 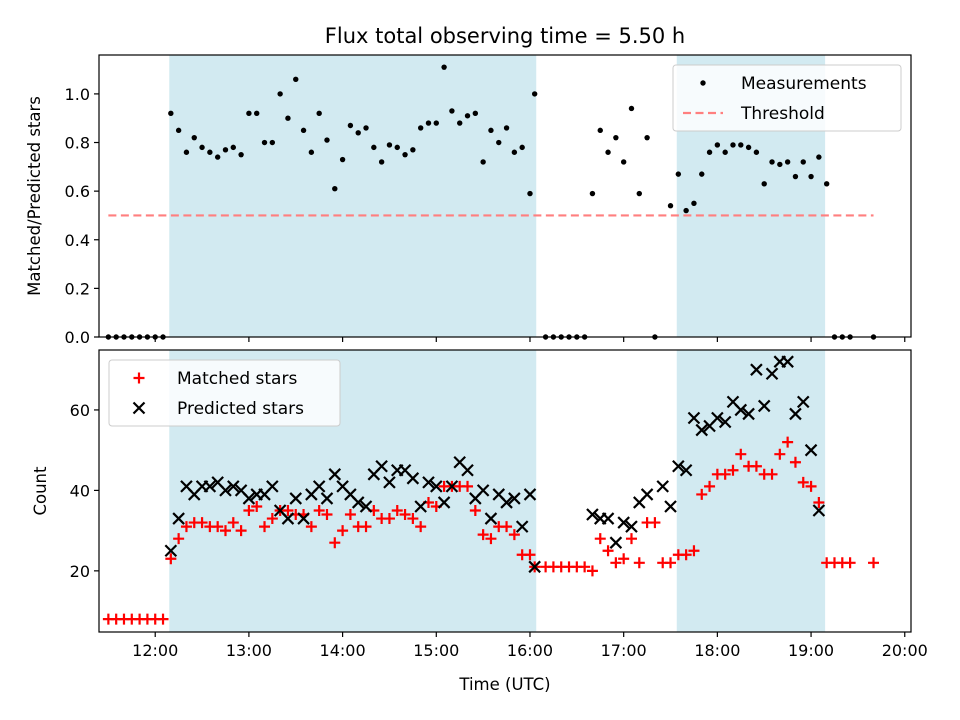 What do you see at coordinates (804, 84) in the screenshot?
I see `legend-label: Measurements` at bounding box center [804, 84].